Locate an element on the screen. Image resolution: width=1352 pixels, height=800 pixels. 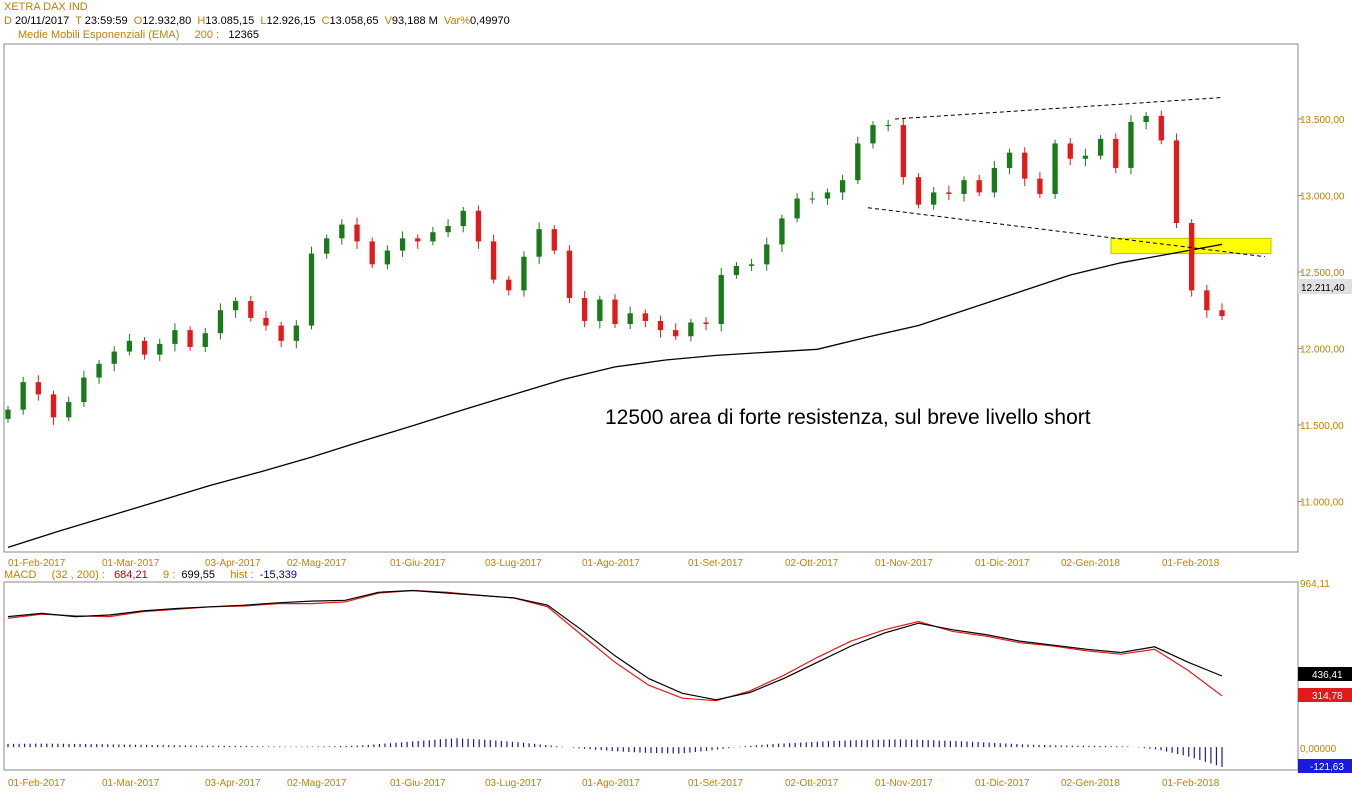
last-price-tag is located at coordinates (1325, 286).